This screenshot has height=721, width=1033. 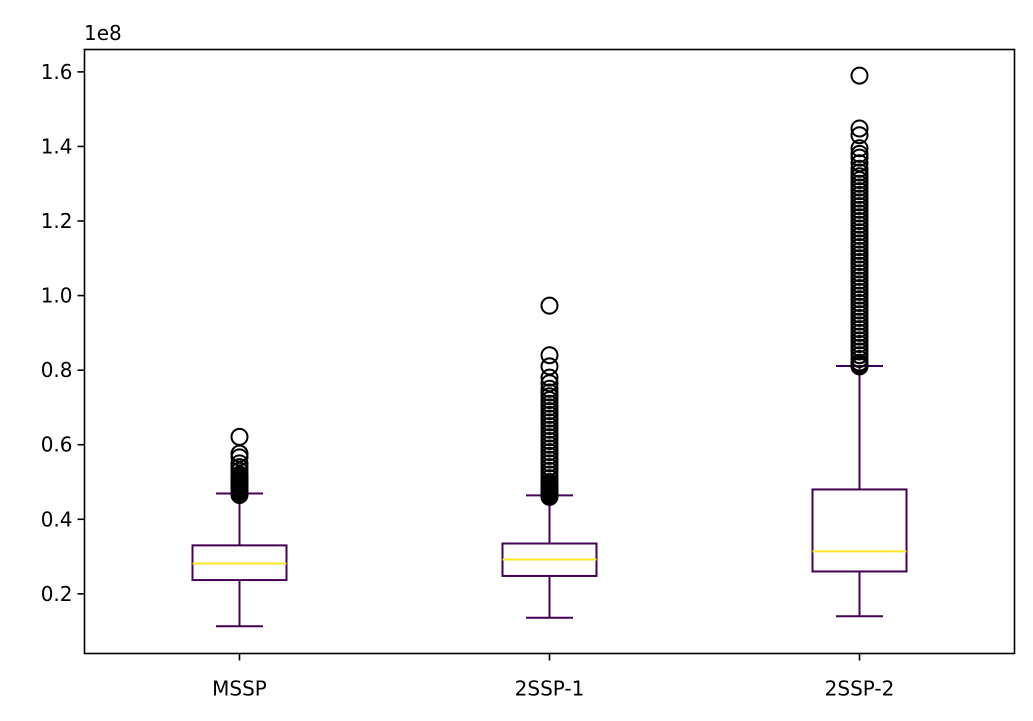 I want to click on y-axis: 0.2 0.4 0.6 0.8 1.0 1.2 1.4 1.6, so click(x=63, y=333).